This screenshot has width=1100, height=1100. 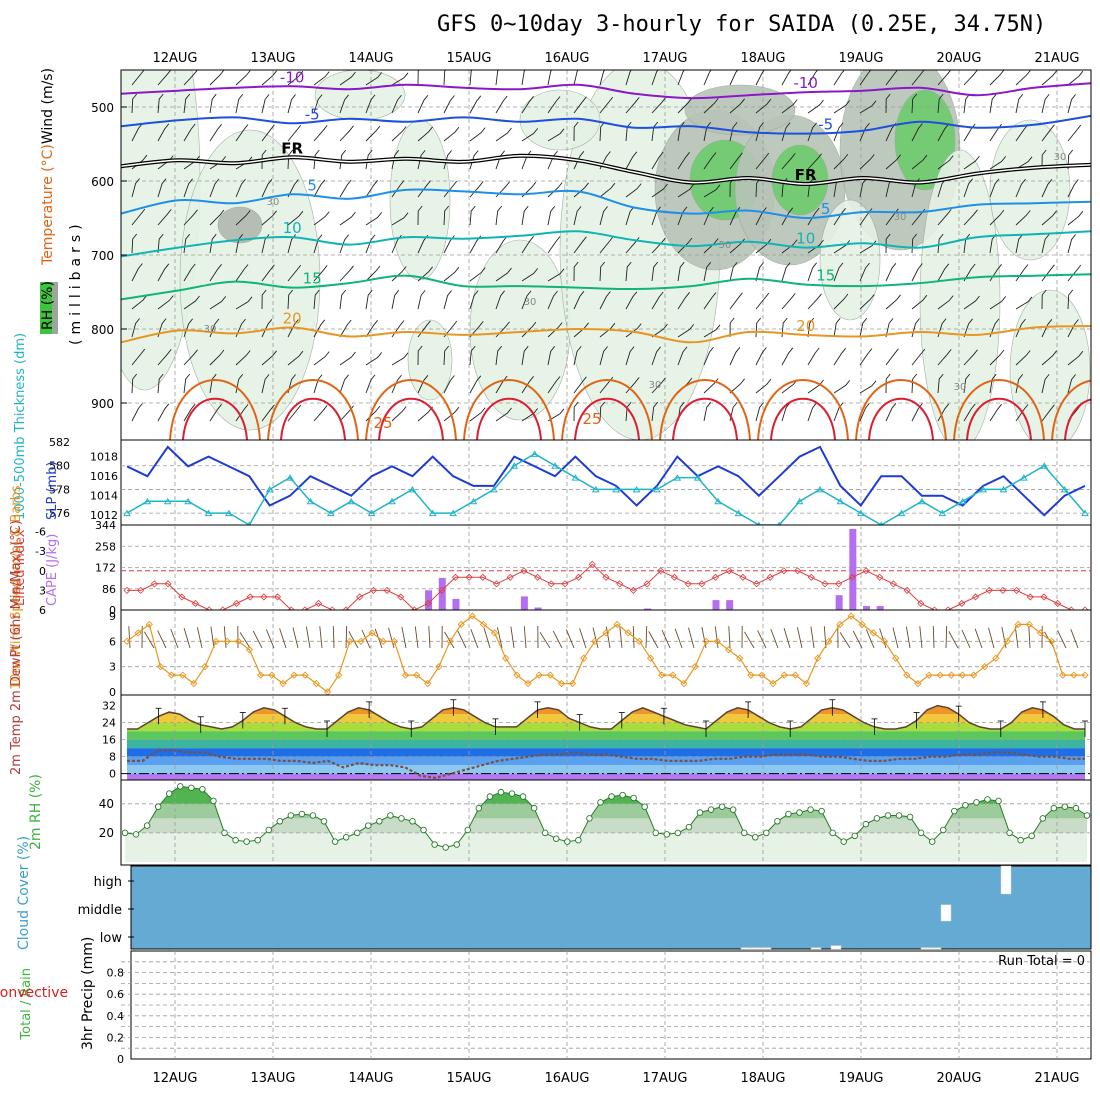 What do you see at coordinates (112, 774) in the screenshot?
I see `temp-tick: 0` at bounding box center [112, 774].